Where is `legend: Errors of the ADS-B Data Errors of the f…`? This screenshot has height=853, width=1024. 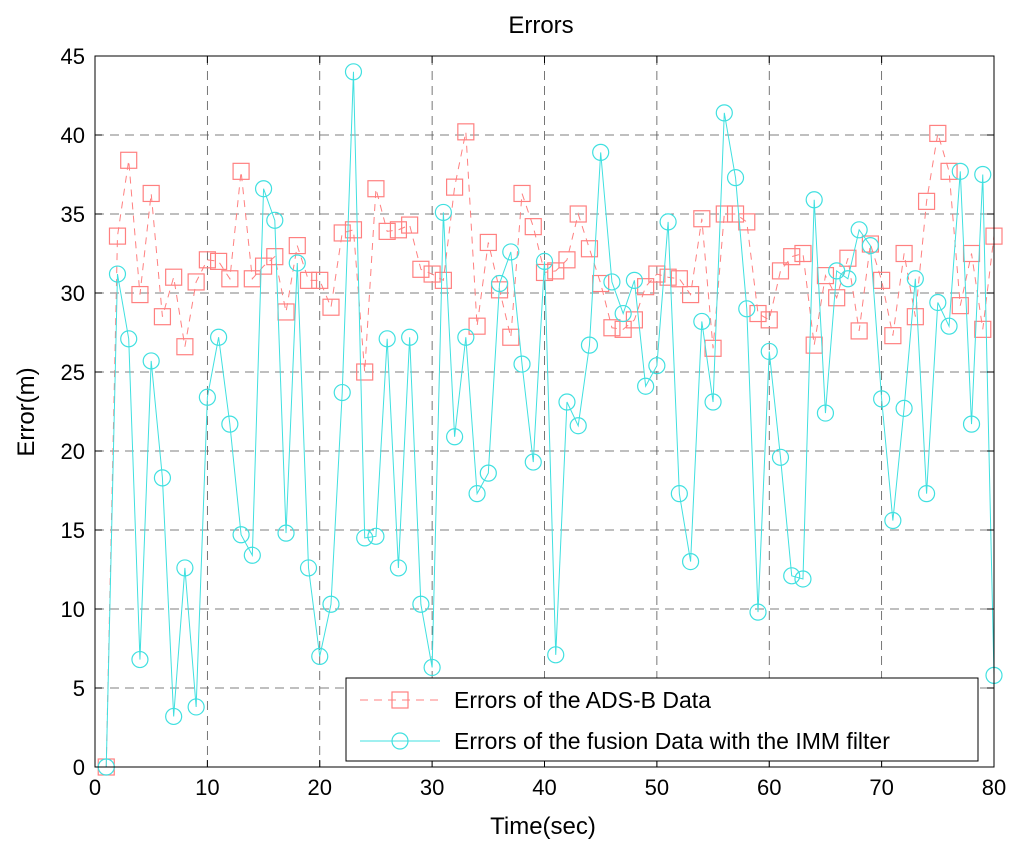
legend: Errors of the ADS-B Data Errors of the f… is located at coordinates (662, 719).